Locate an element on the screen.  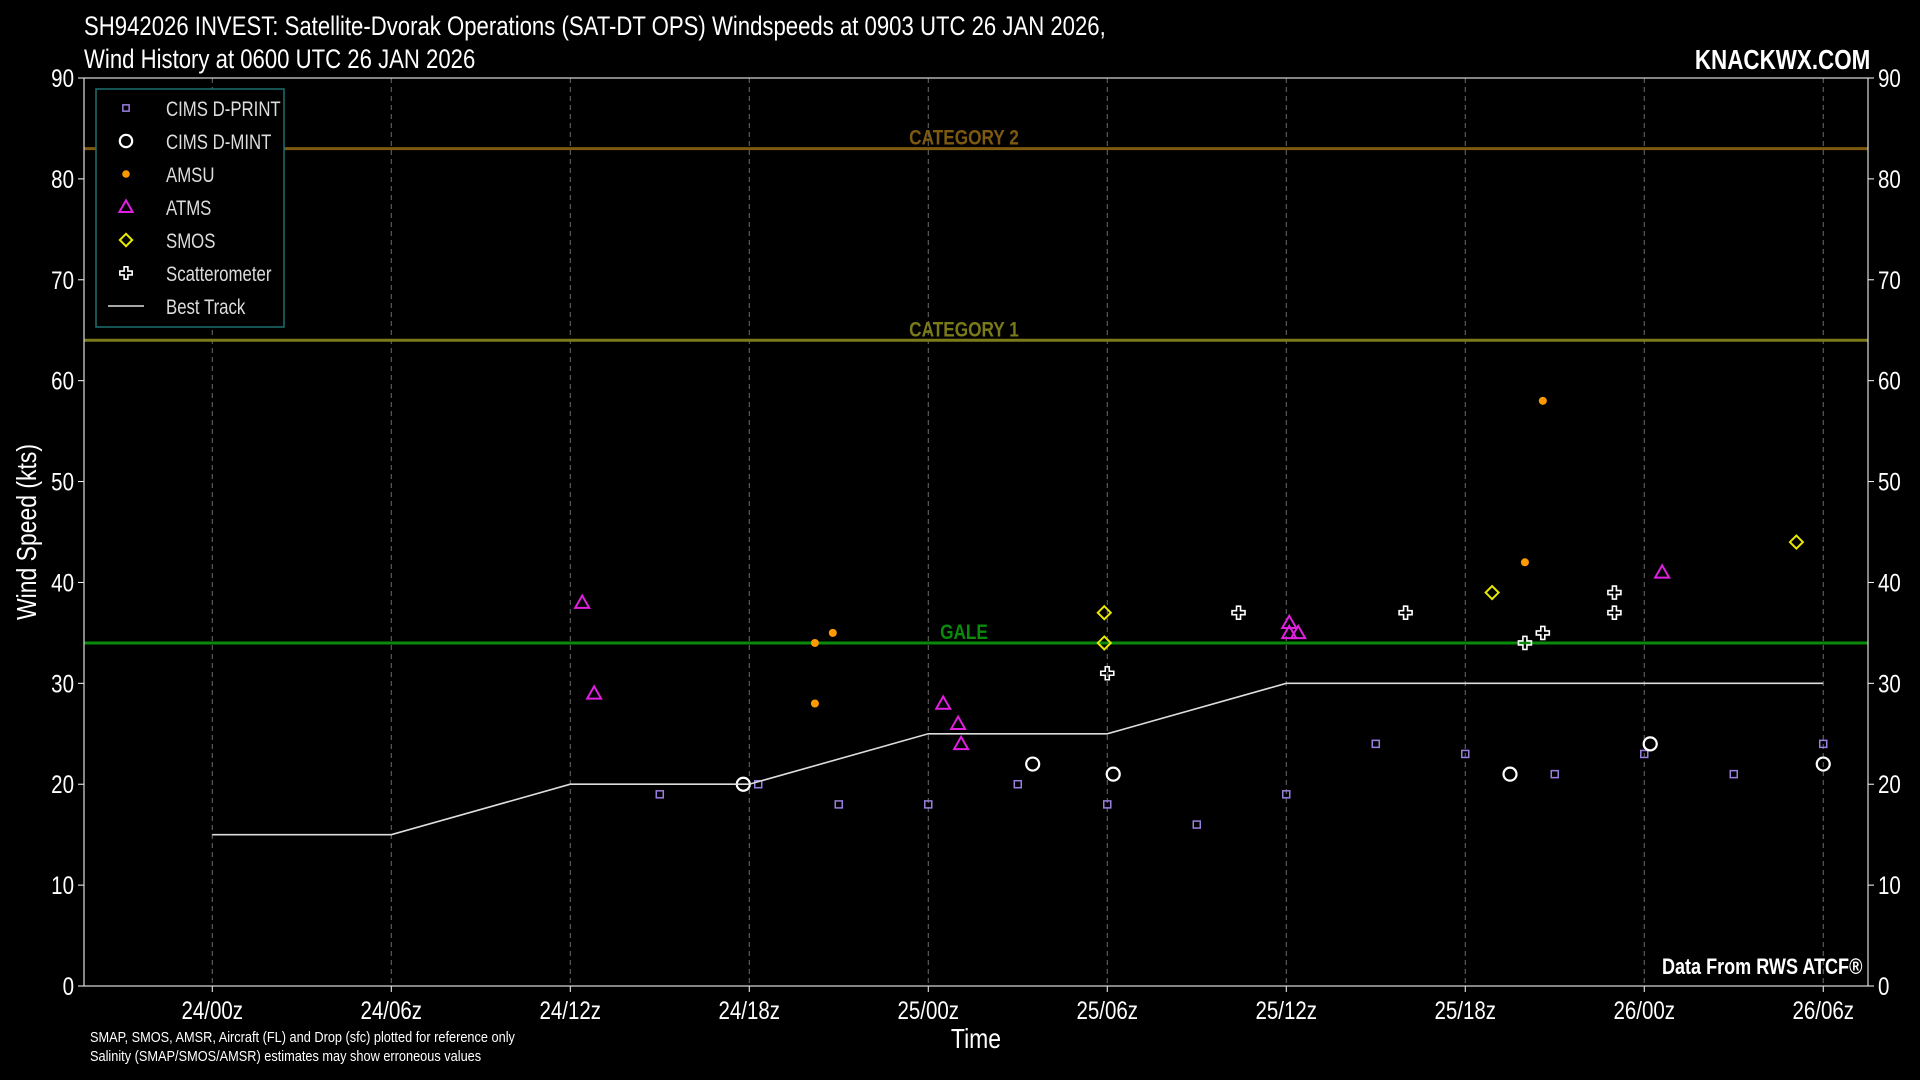
threshold-label-category-2: CATEGORY 2 is located at coordinates (964, 138).